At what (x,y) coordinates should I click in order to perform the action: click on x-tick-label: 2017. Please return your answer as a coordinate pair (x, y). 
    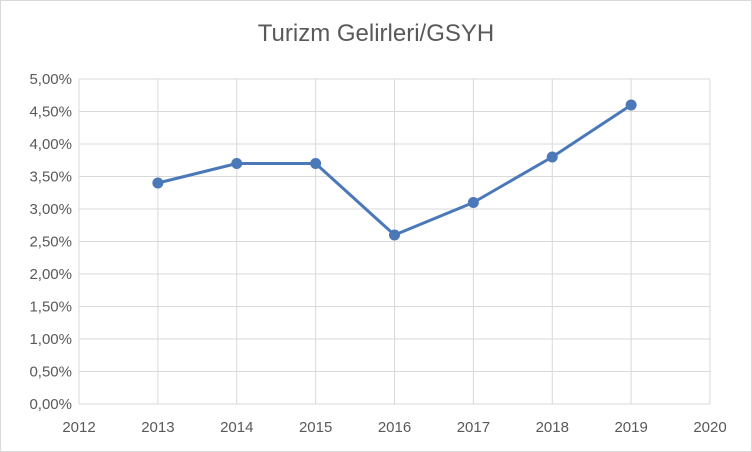
    Looking at the image, I should click on (473, 427).